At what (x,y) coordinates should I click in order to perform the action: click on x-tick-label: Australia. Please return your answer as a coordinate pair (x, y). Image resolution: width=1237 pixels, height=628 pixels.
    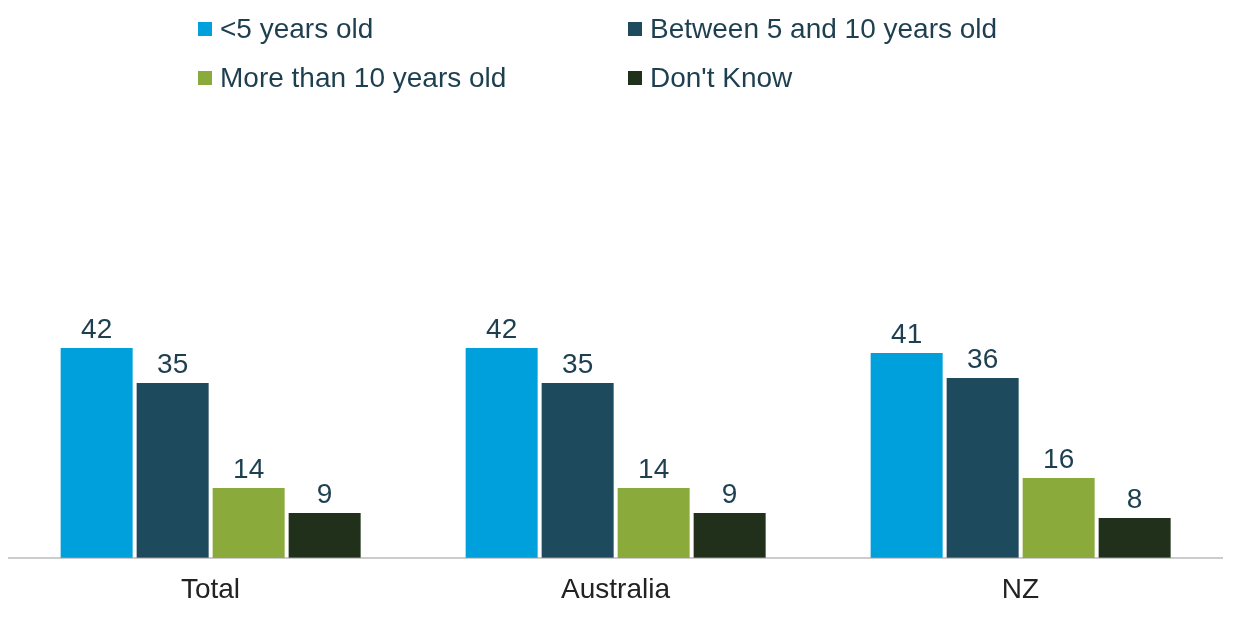
    Looking at the image, I should click on (616, 588).